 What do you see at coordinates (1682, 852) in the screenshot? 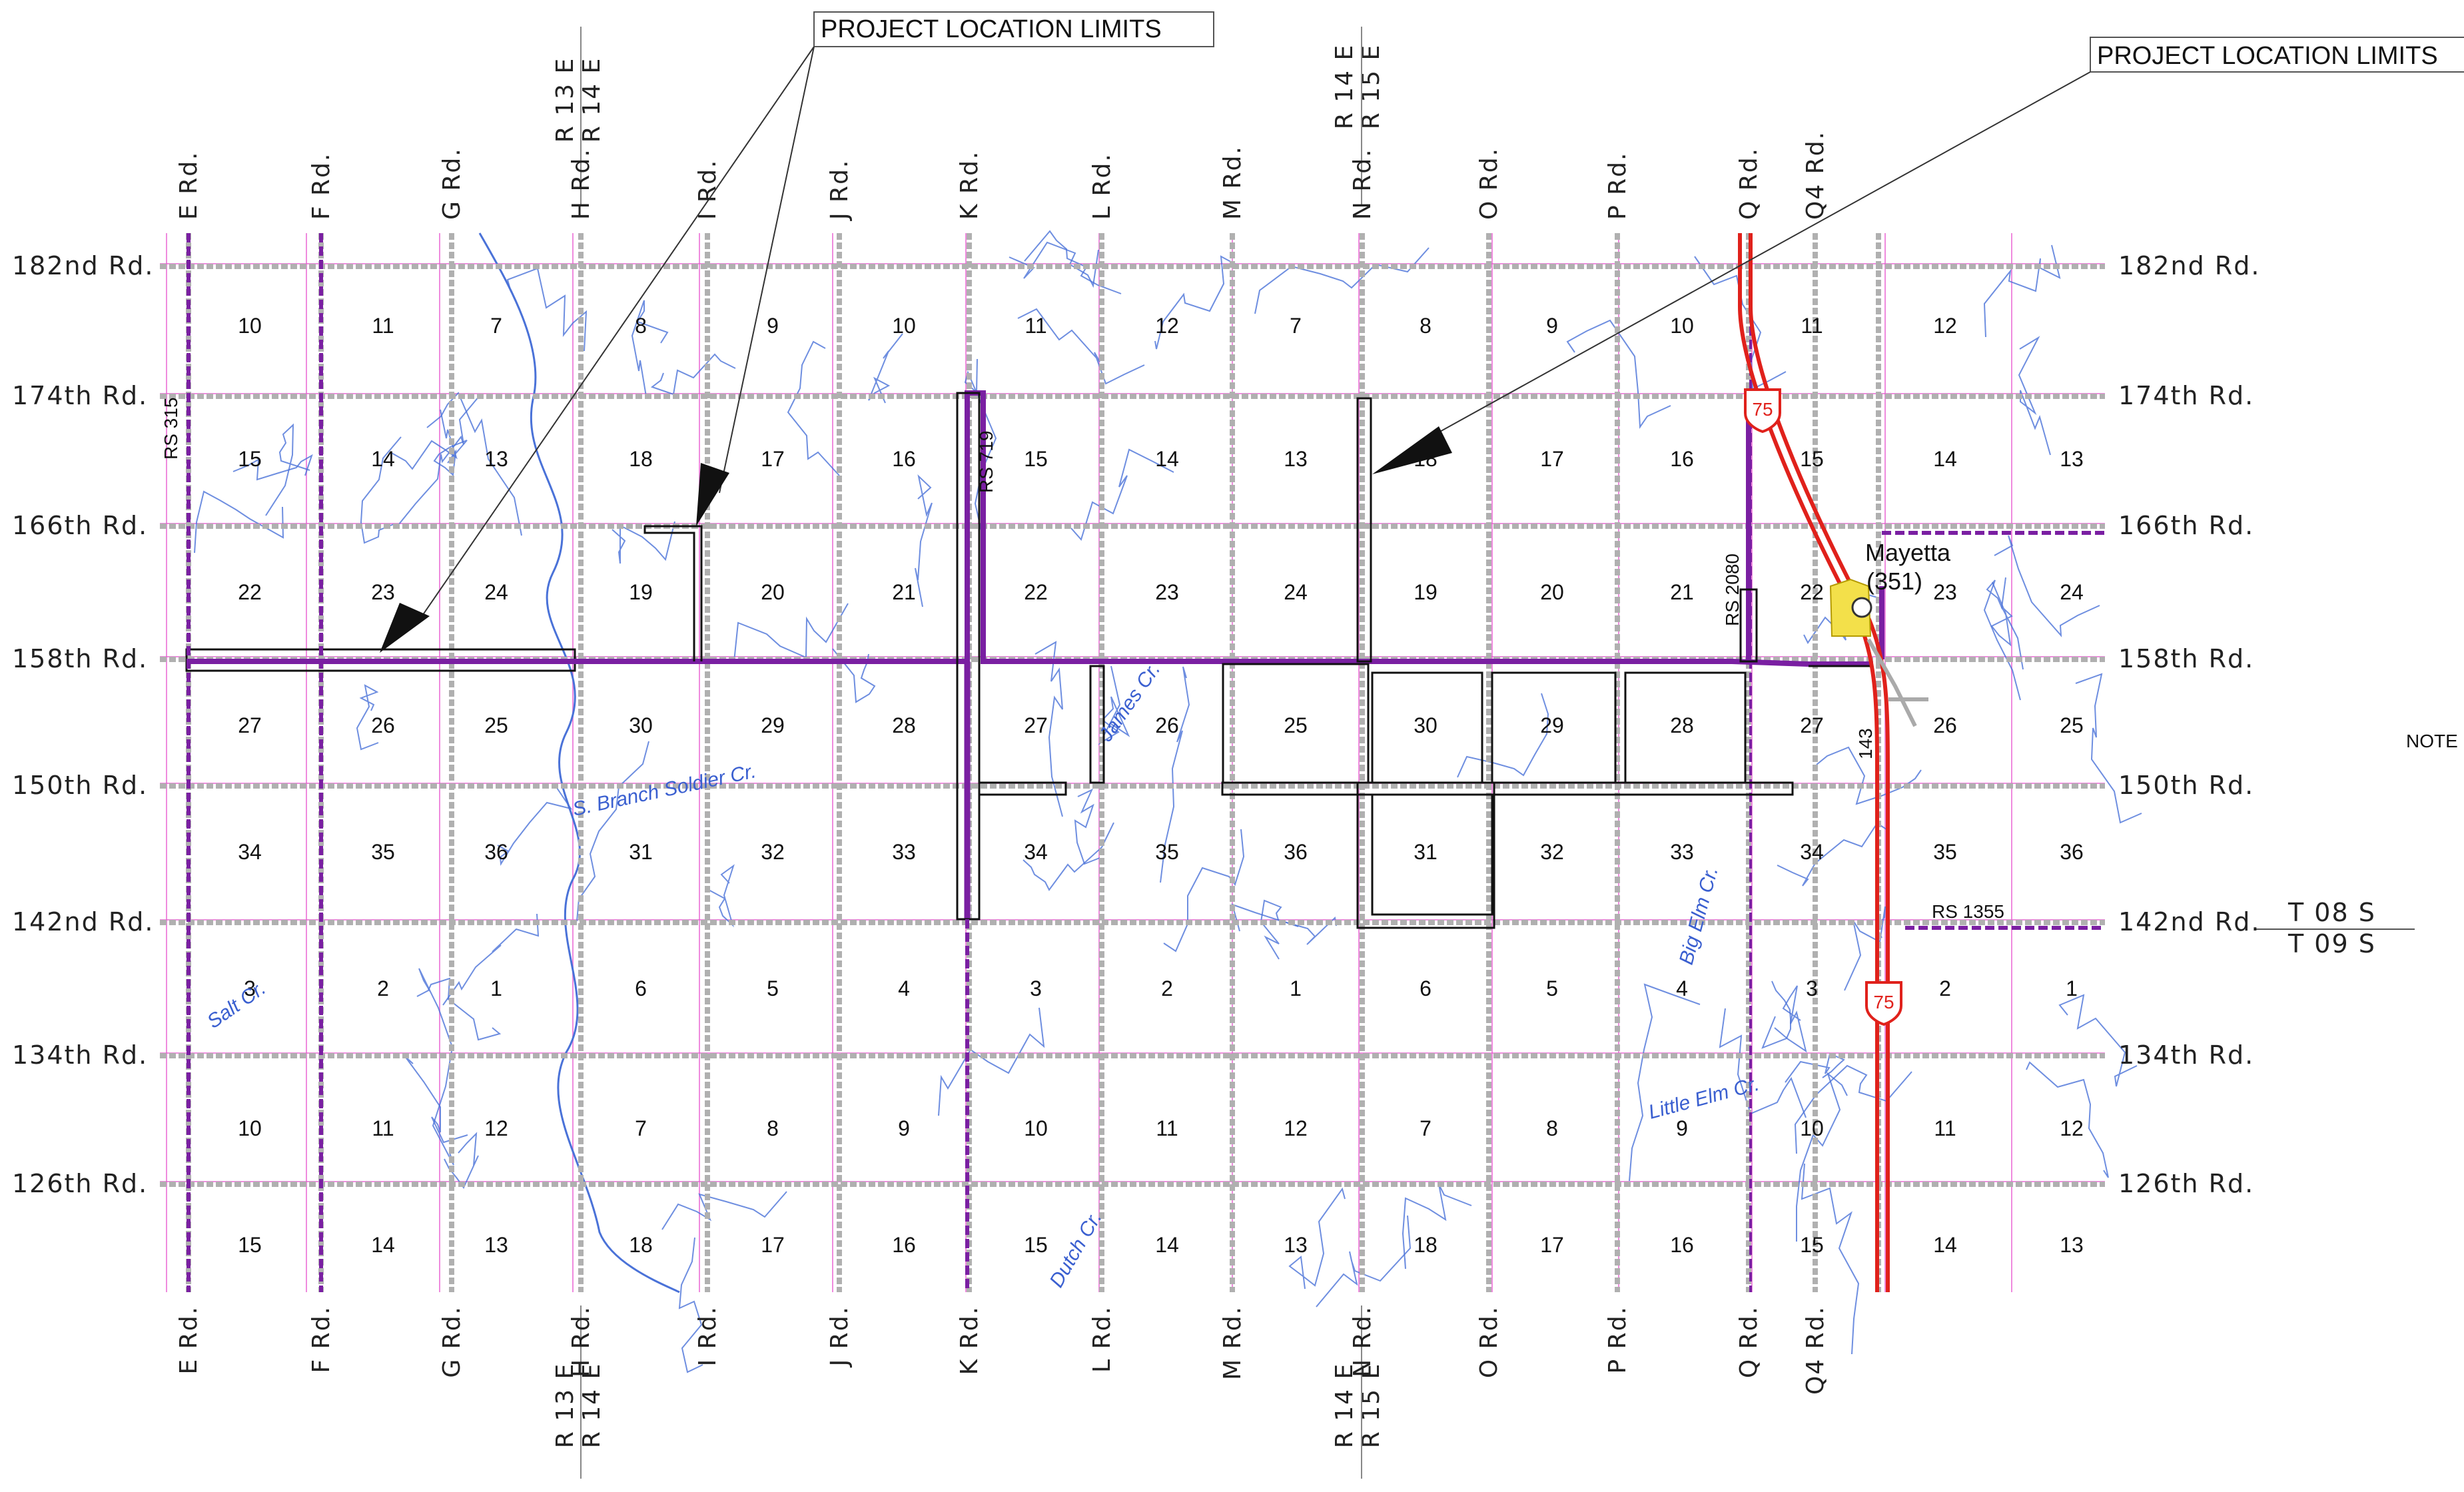
I see `section-number: 33` at bounding box center [1682, 852].